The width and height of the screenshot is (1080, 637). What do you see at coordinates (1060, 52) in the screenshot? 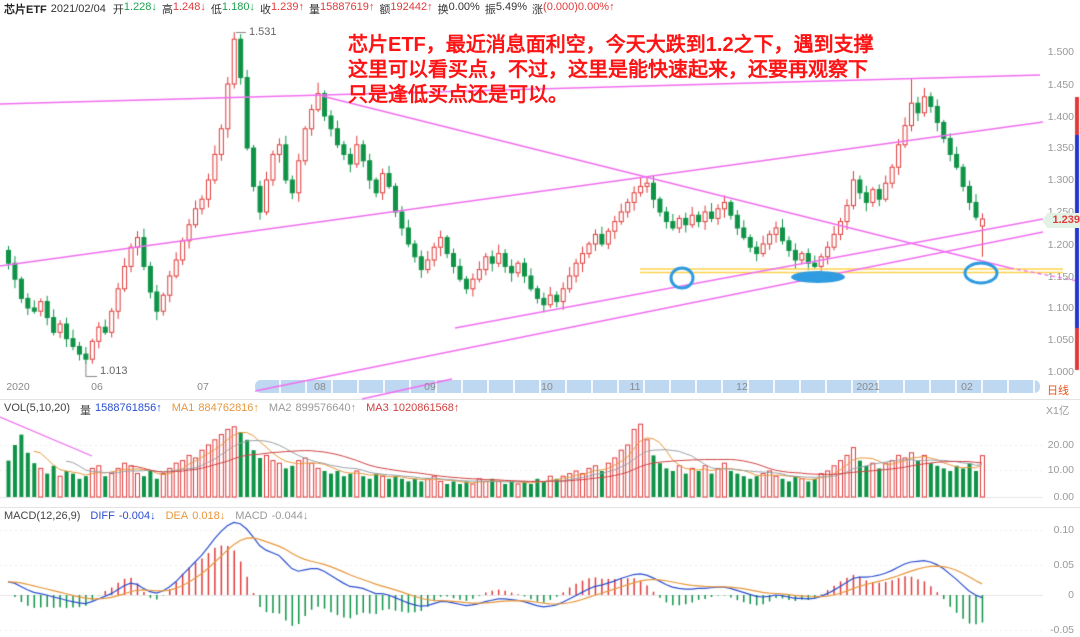
I see `price-axis-label: 1.500` at bounding box center [1060, 52].